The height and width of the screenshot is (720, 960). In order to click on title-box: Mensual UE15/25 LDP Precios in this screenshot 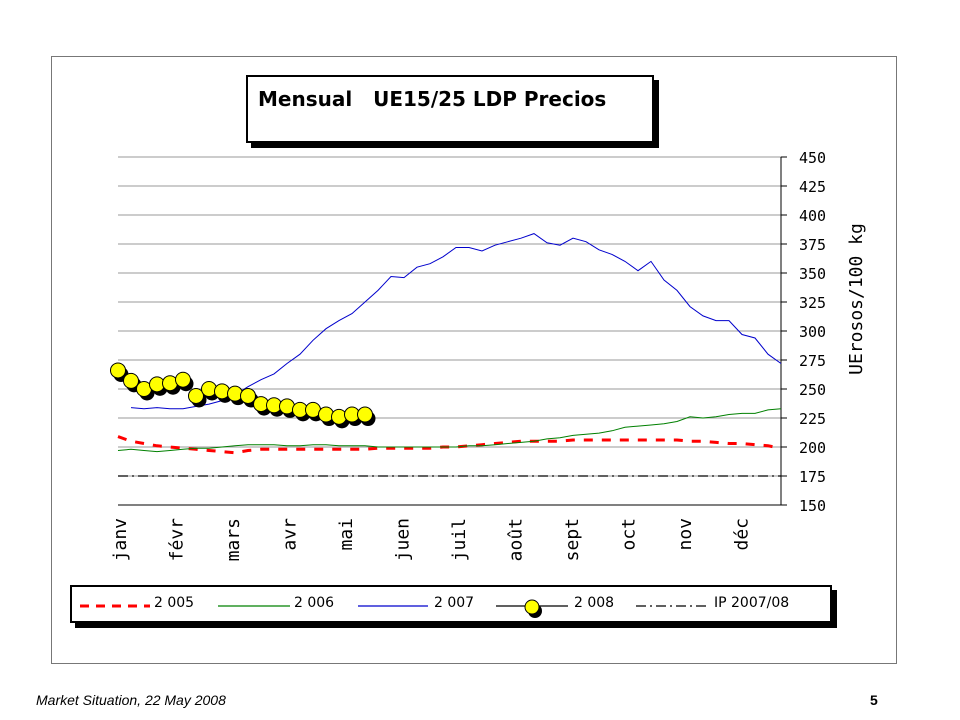, I will do `click(450, 109)`.